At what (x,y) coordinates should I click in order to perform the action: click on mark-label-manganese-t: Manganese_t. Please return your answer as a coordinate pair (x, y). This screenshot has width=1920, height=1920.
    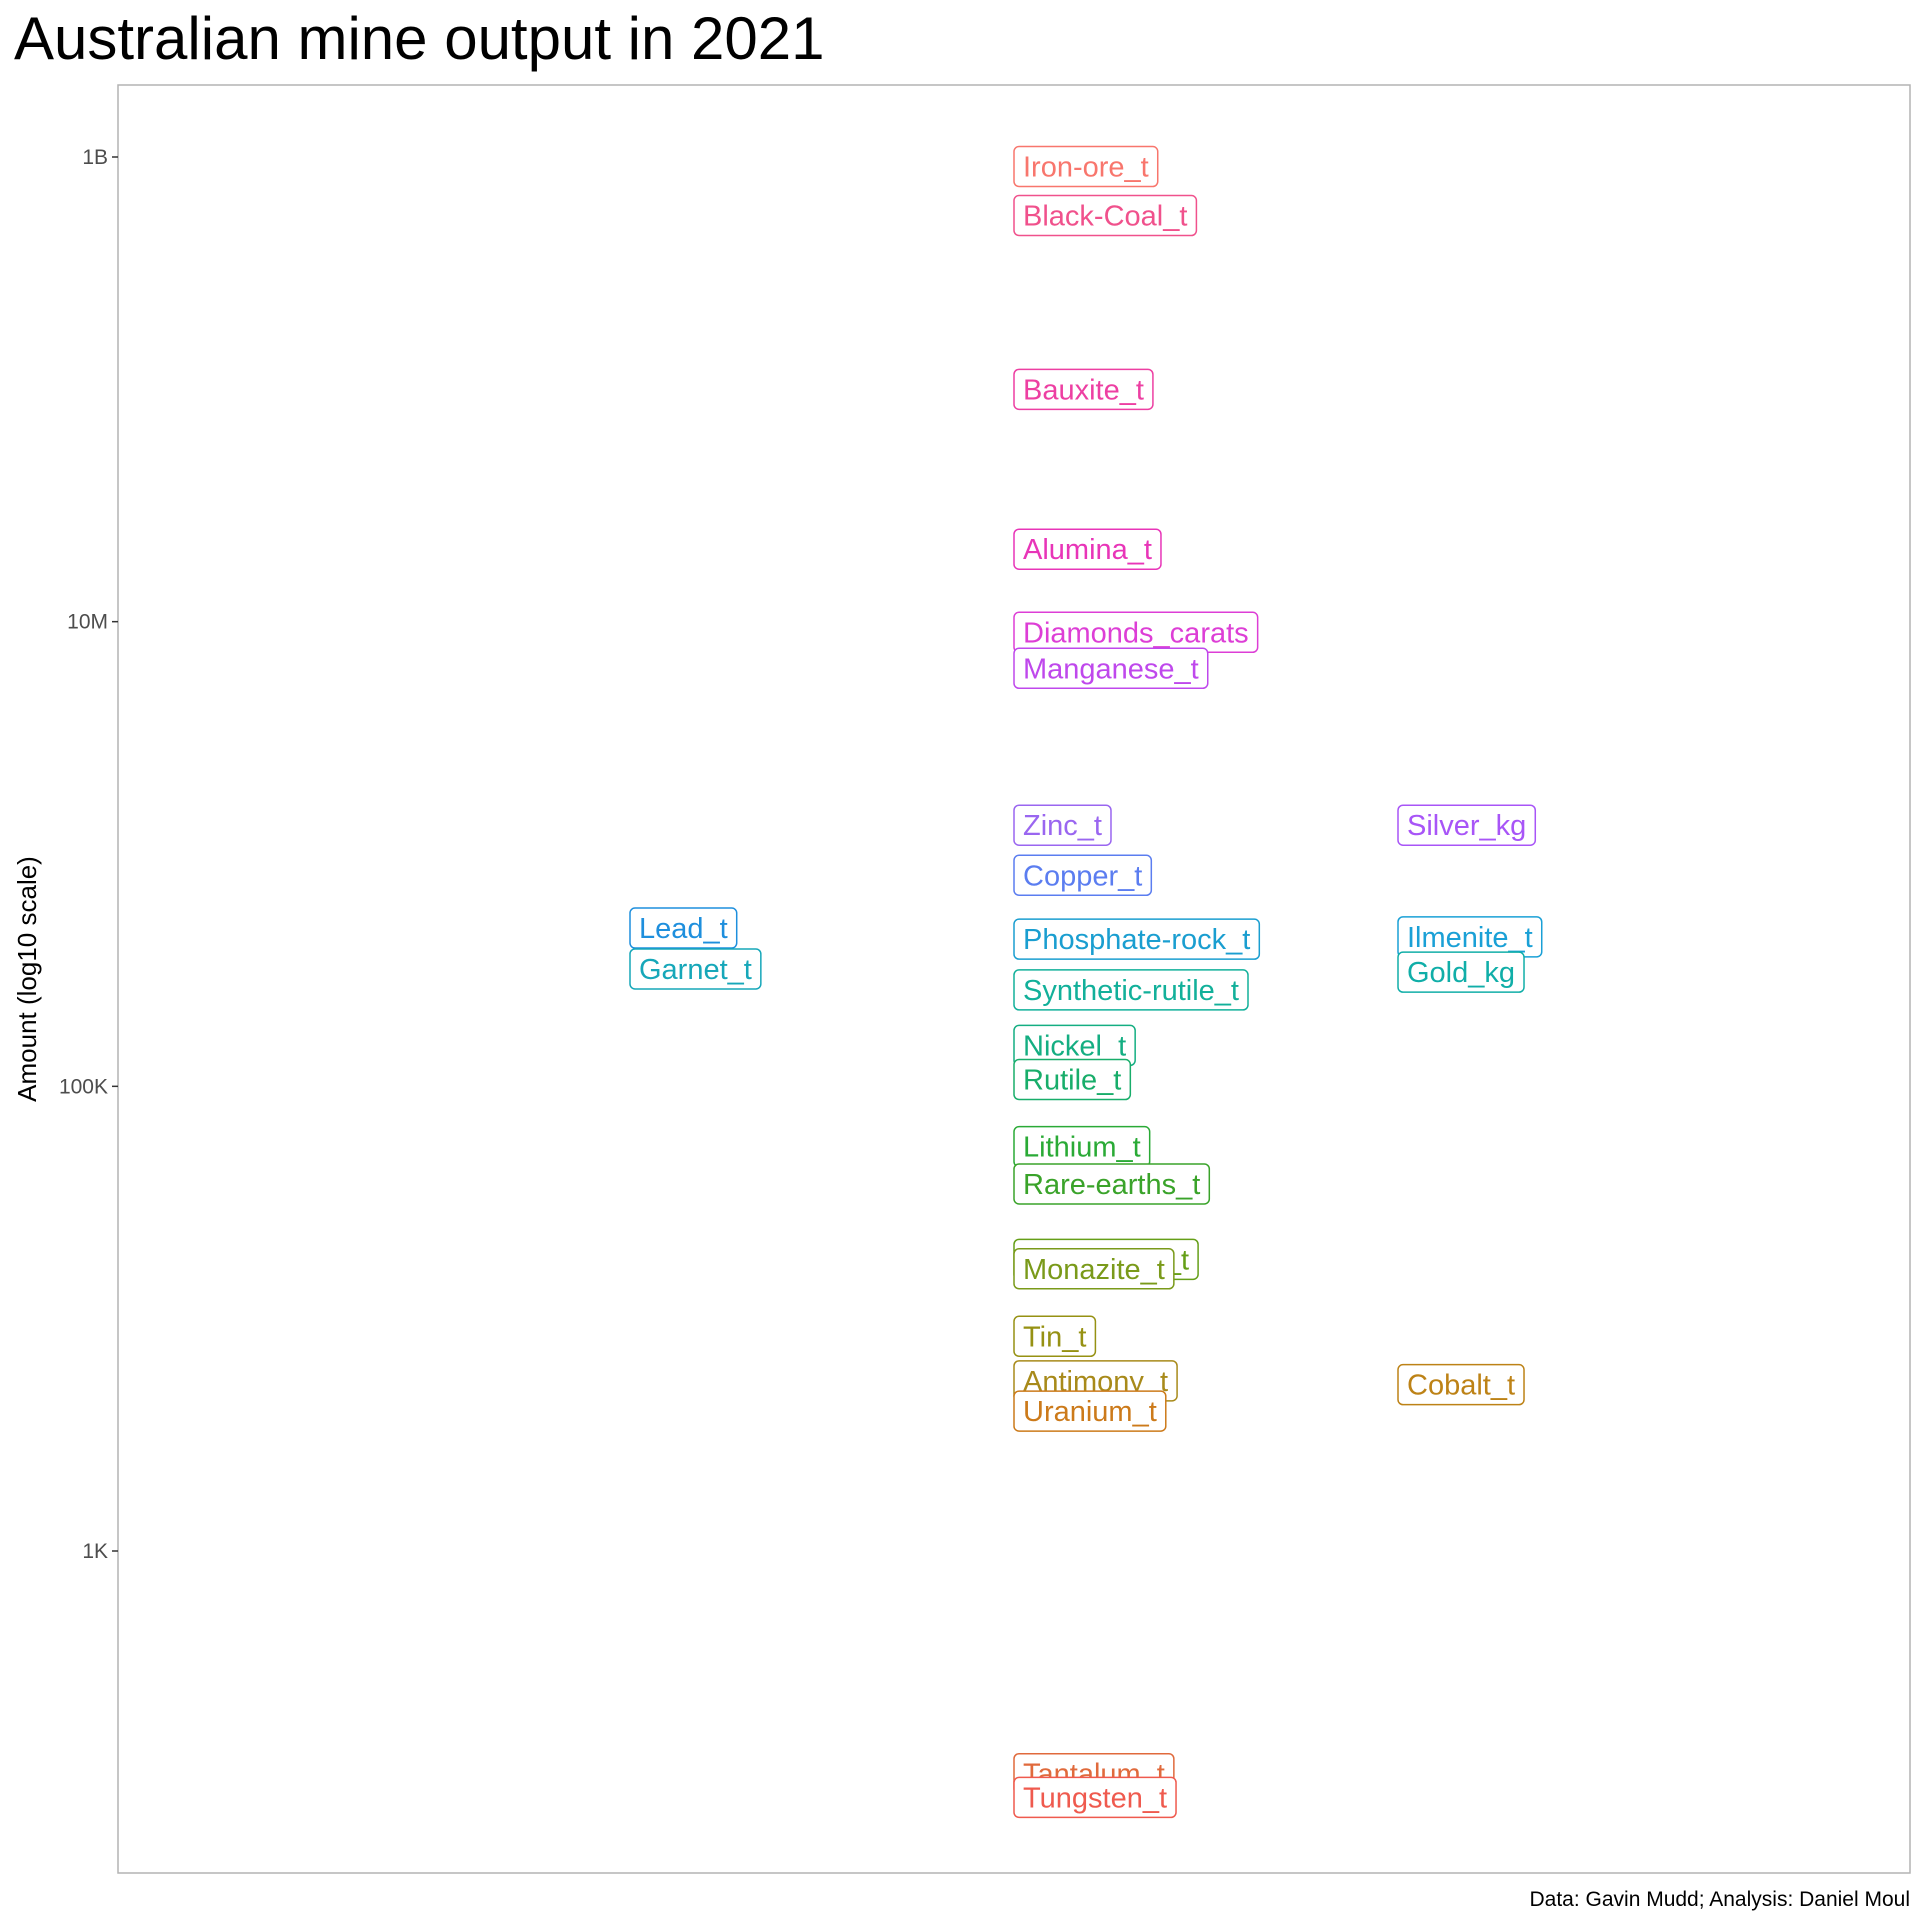
    Looking at the image, I should click on (1111, 669).